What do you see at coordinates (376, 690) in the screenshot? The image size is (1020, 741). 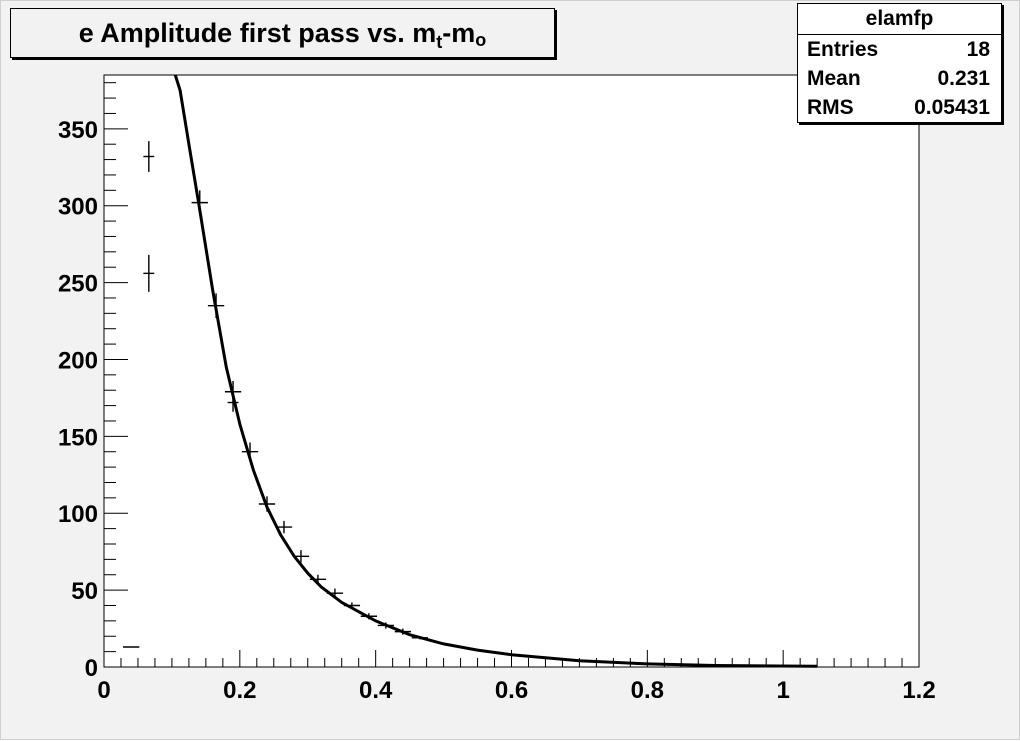 I see `x-tick-label: 0.4` at bounding box center [376, 690].